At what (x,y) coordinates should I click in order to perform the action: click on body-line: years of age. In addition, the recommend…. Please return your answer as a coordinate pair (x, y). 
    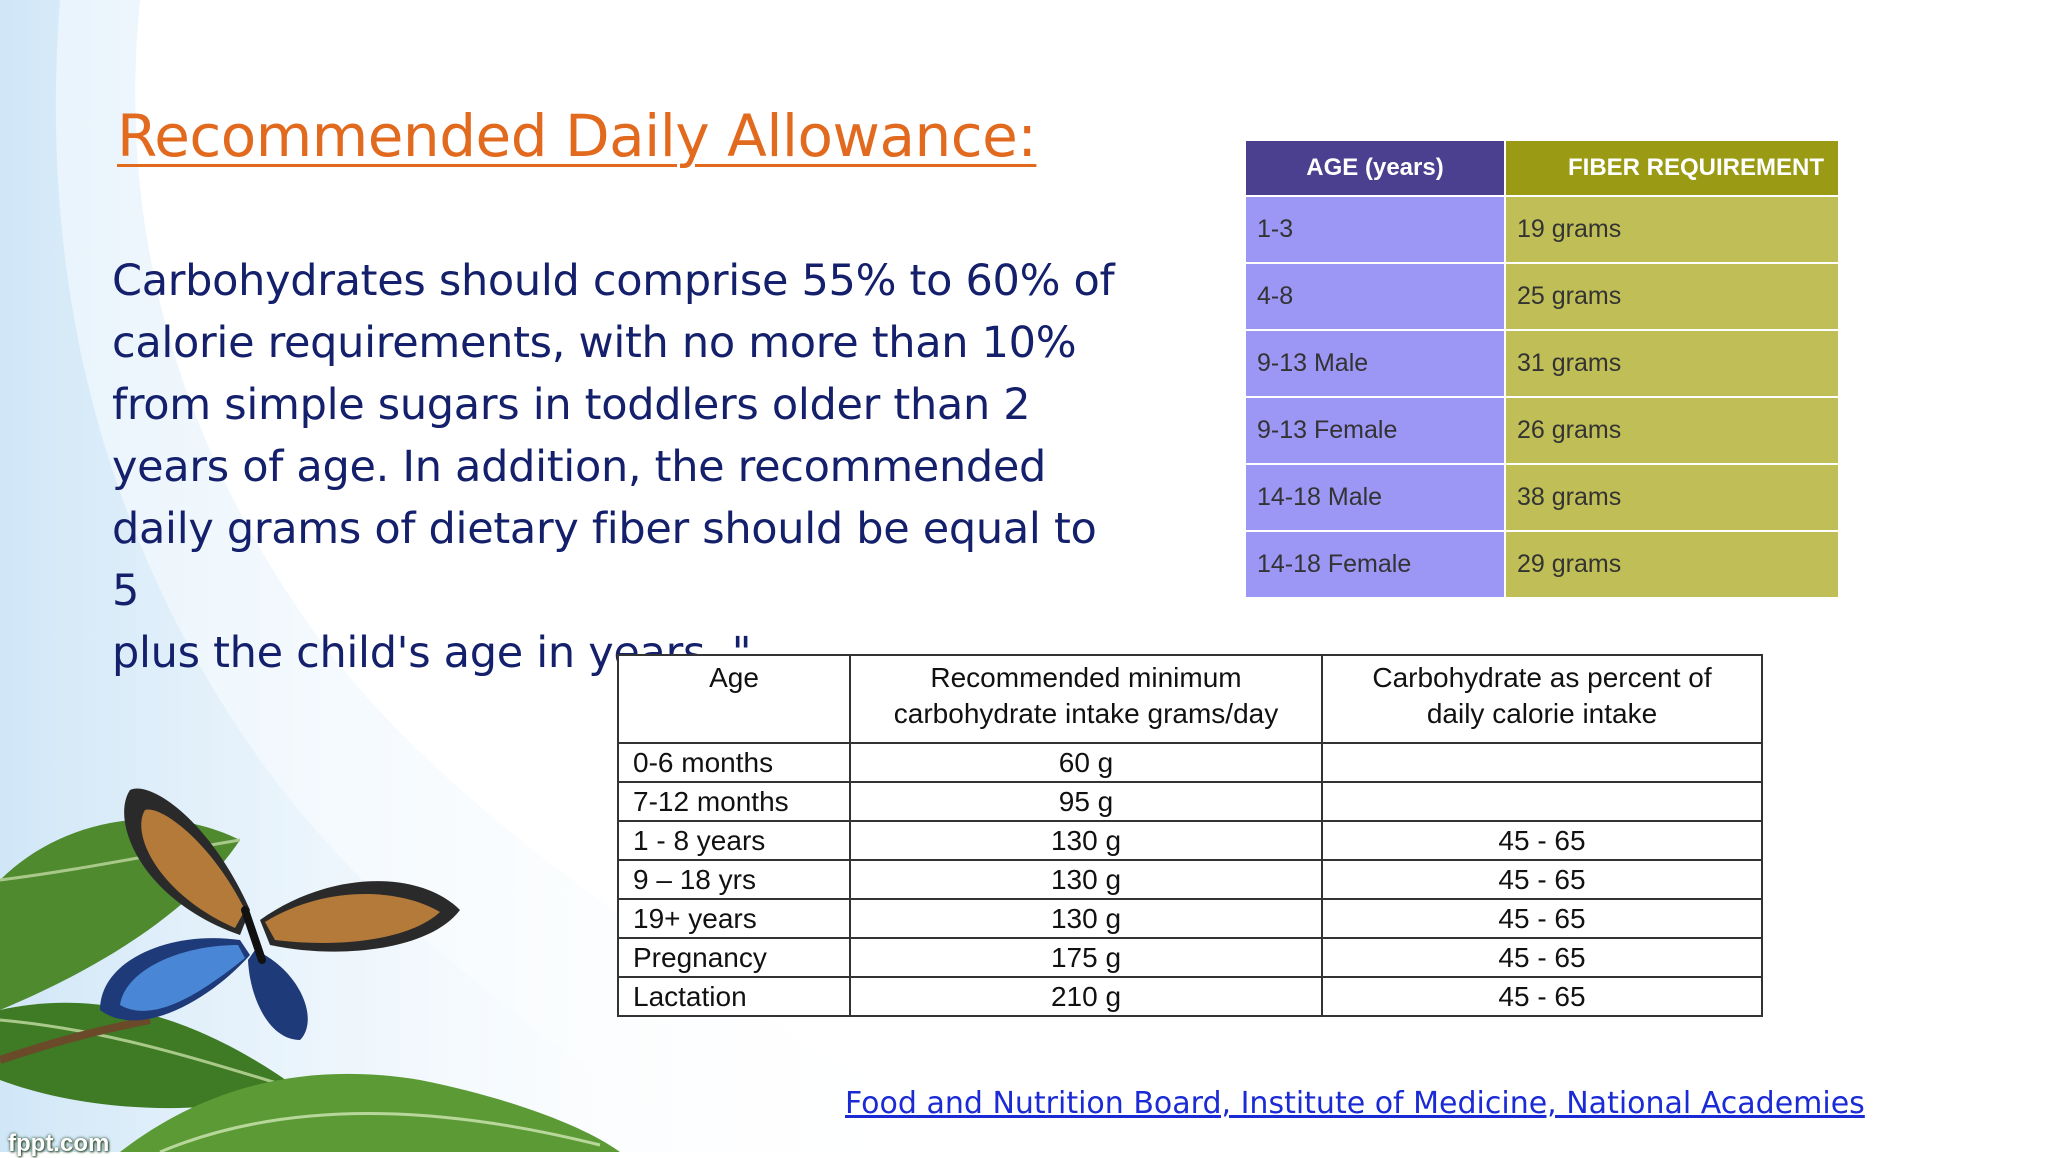
    Looking at the image, I should click on (579, 467).